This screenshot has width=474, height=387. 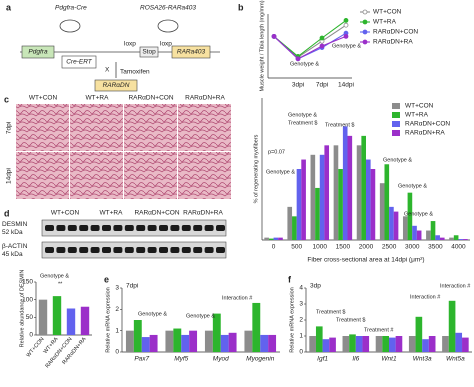 What do you see at coordinates (30, 317) in the screenshot?
I see `y-tick-label: 50` at bounding box center [30, 317].